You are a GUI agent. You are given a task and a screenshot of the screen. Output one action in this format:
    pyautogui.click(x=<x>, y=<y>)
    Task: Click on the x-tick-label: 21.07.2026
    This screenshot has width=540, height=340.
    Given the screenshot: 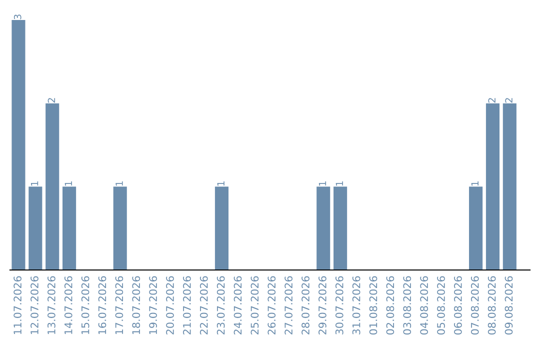 What is the action you would take?
    pyautogui.click(x=186, y=305)
    